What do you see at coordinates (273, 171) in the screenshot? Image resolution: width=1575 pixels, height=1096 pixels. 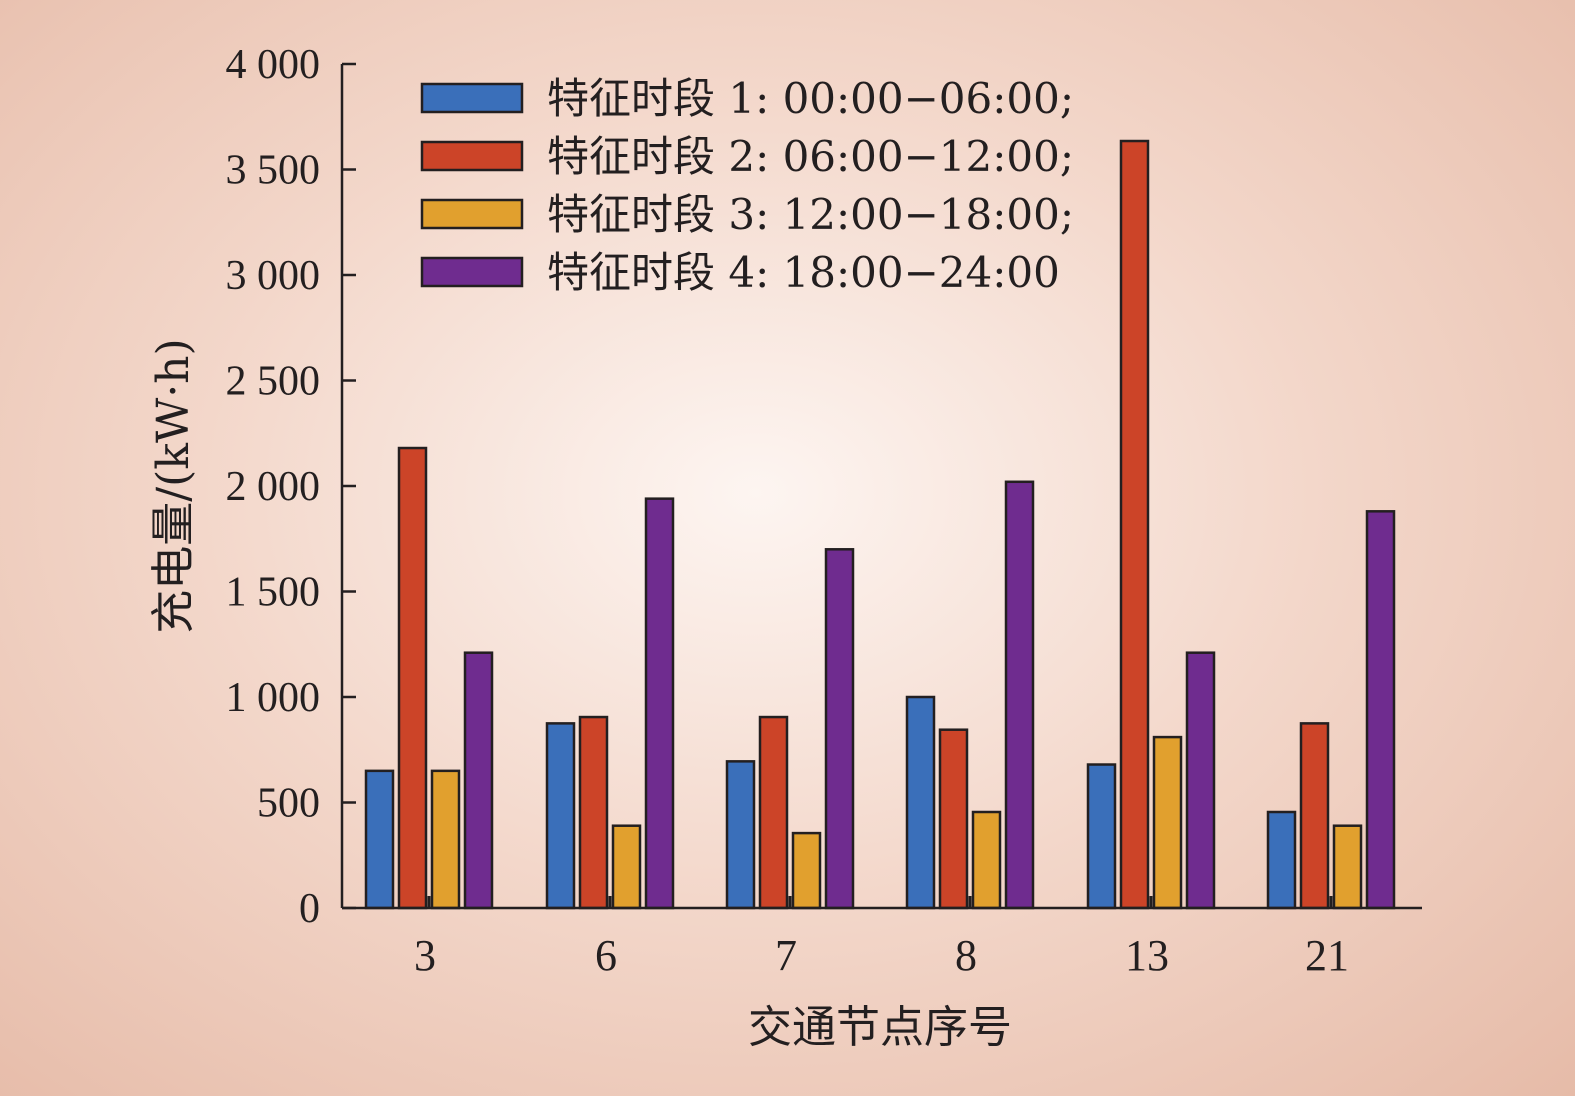 I see `y-tick-label: 3 500` at bounding box center [273, 171].